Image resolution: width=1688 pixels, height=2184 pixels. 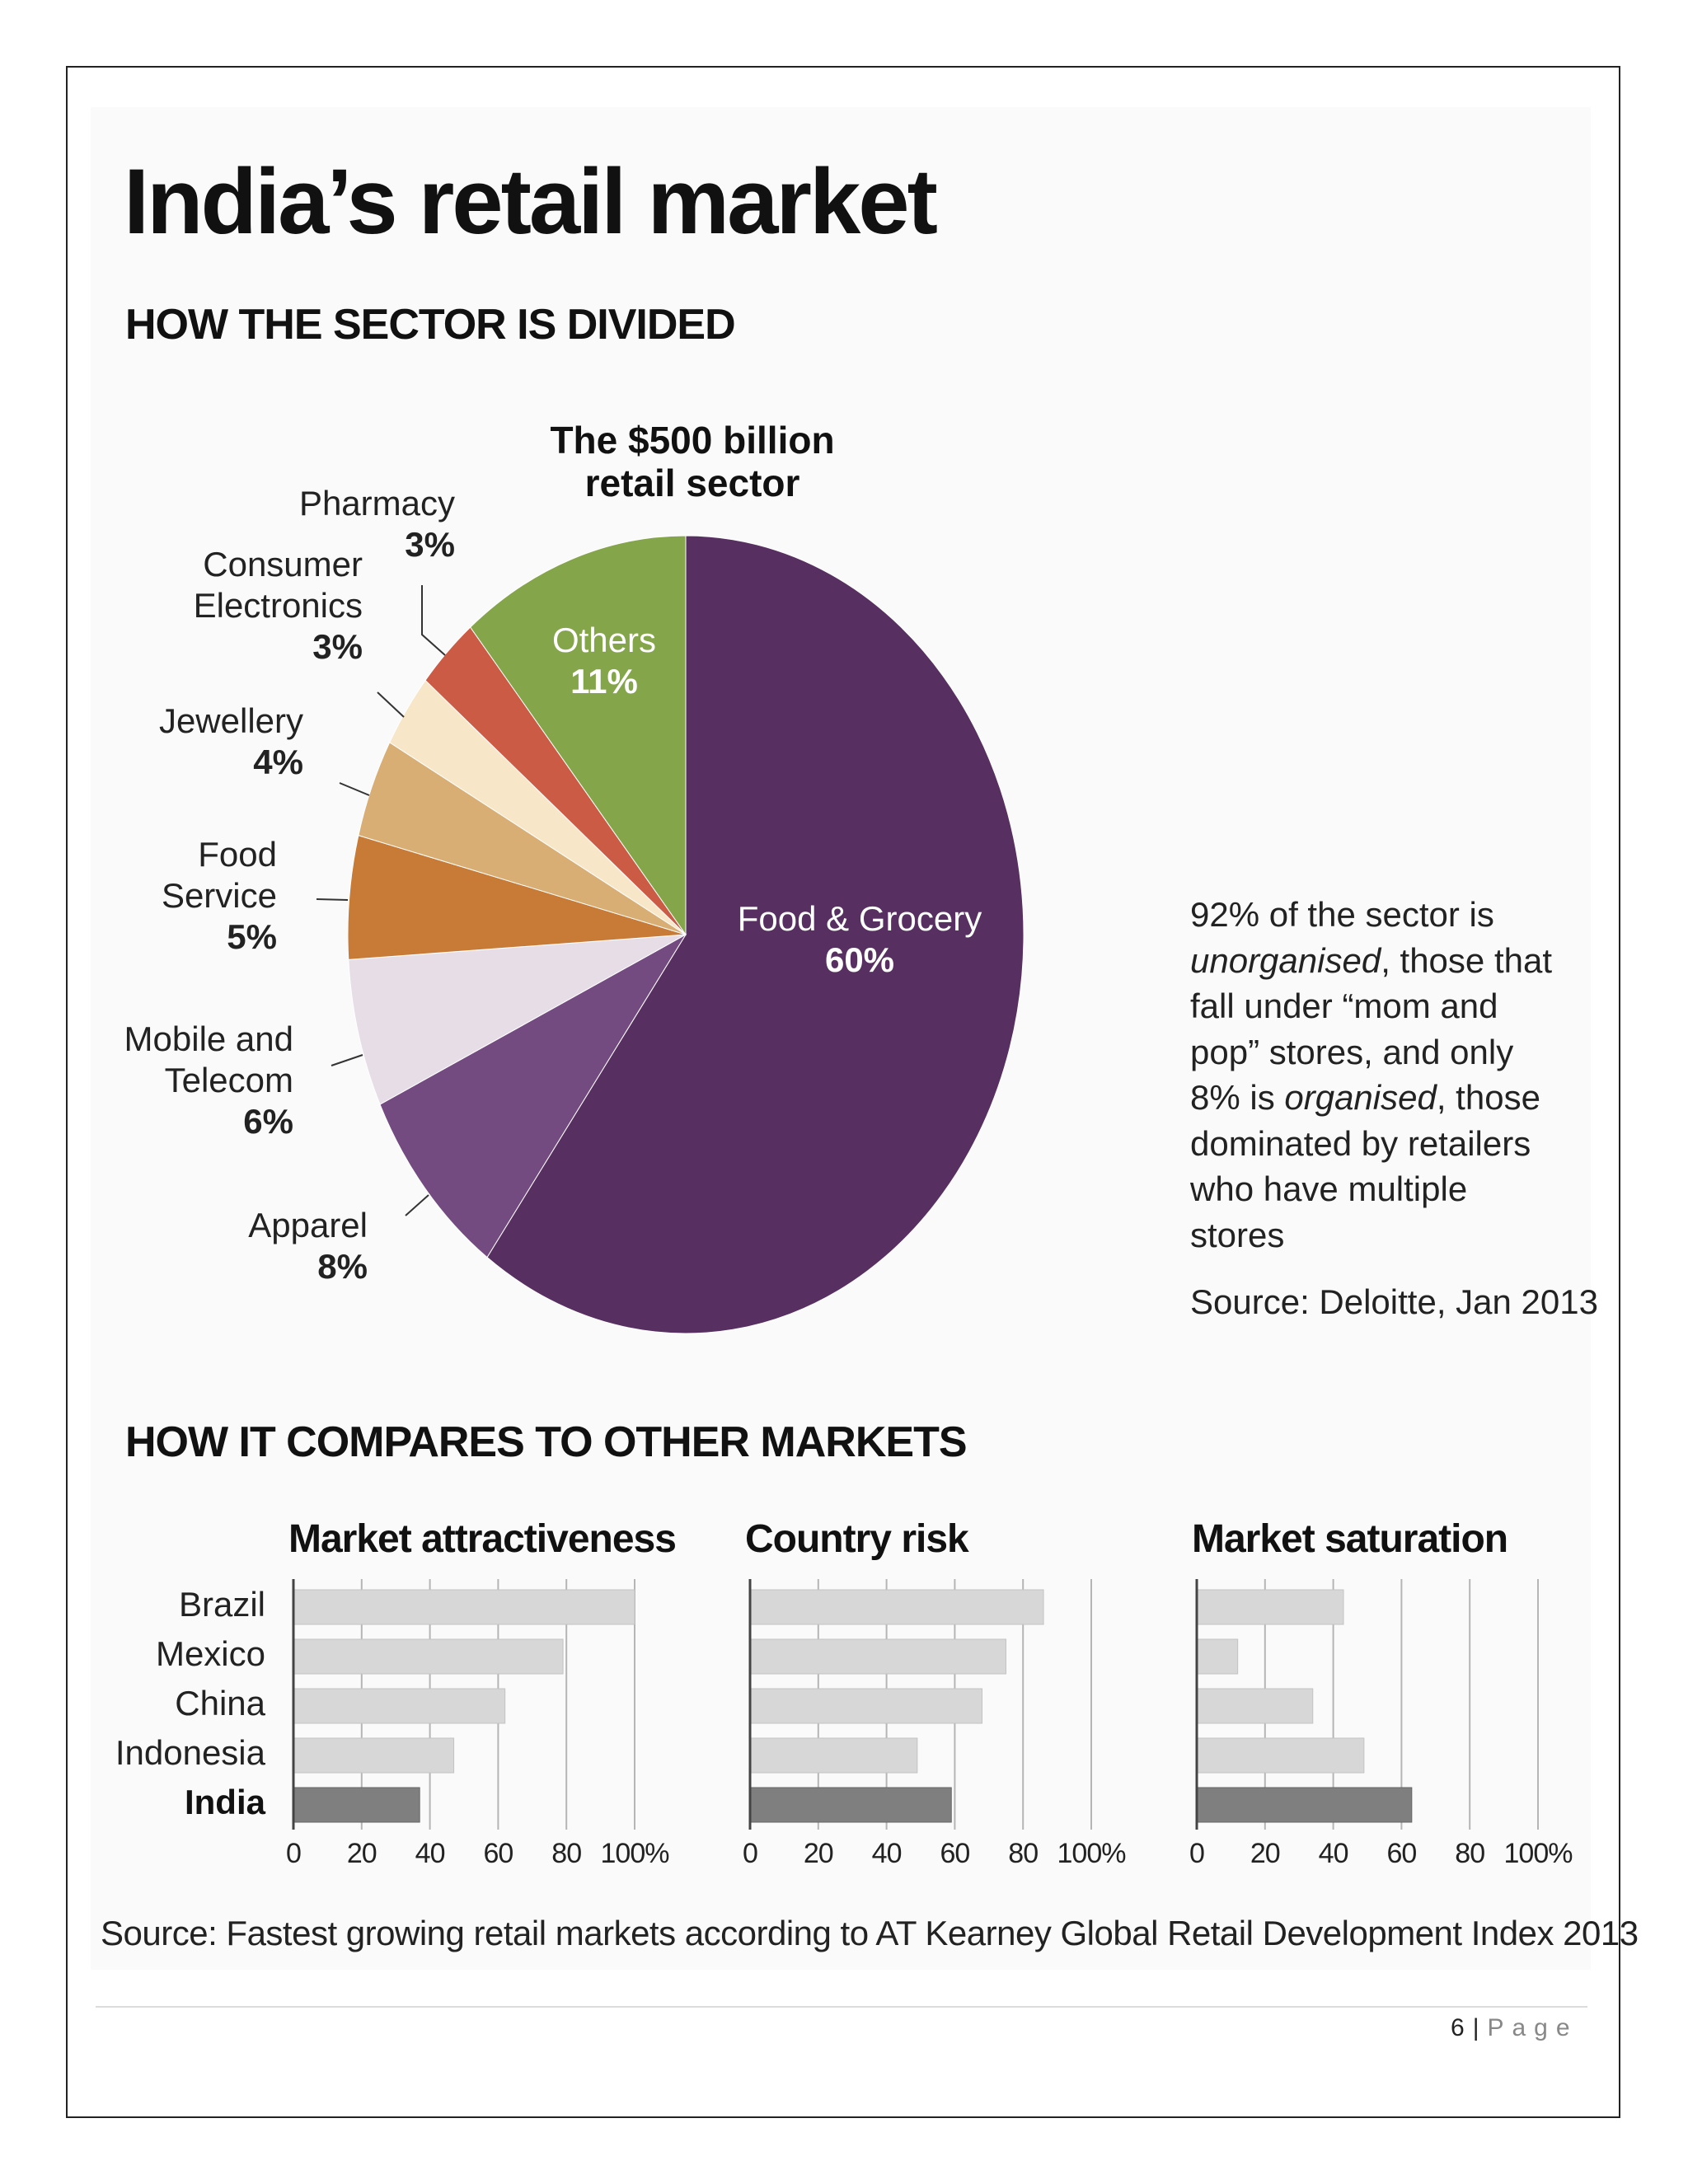 I want to click on pie-label-name: Consumer, so click(x=283, y=564).